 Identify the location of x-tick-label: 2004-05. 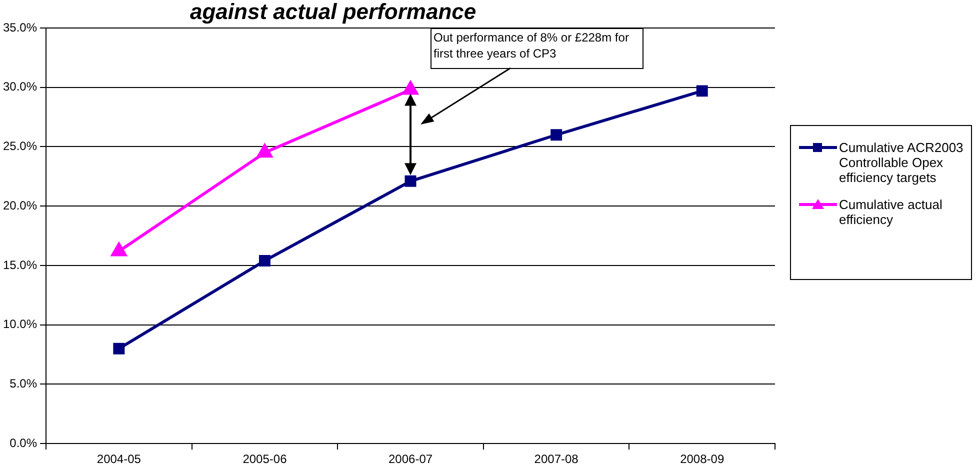
(119, 459).